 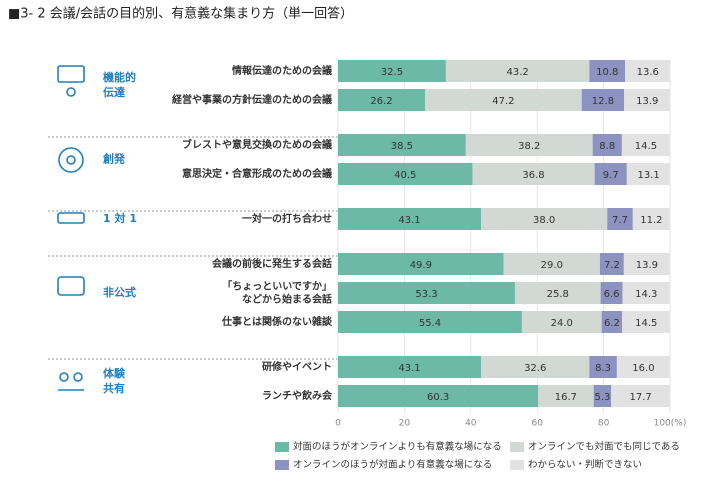 I want to click on icons, so click(x=71, y=228).